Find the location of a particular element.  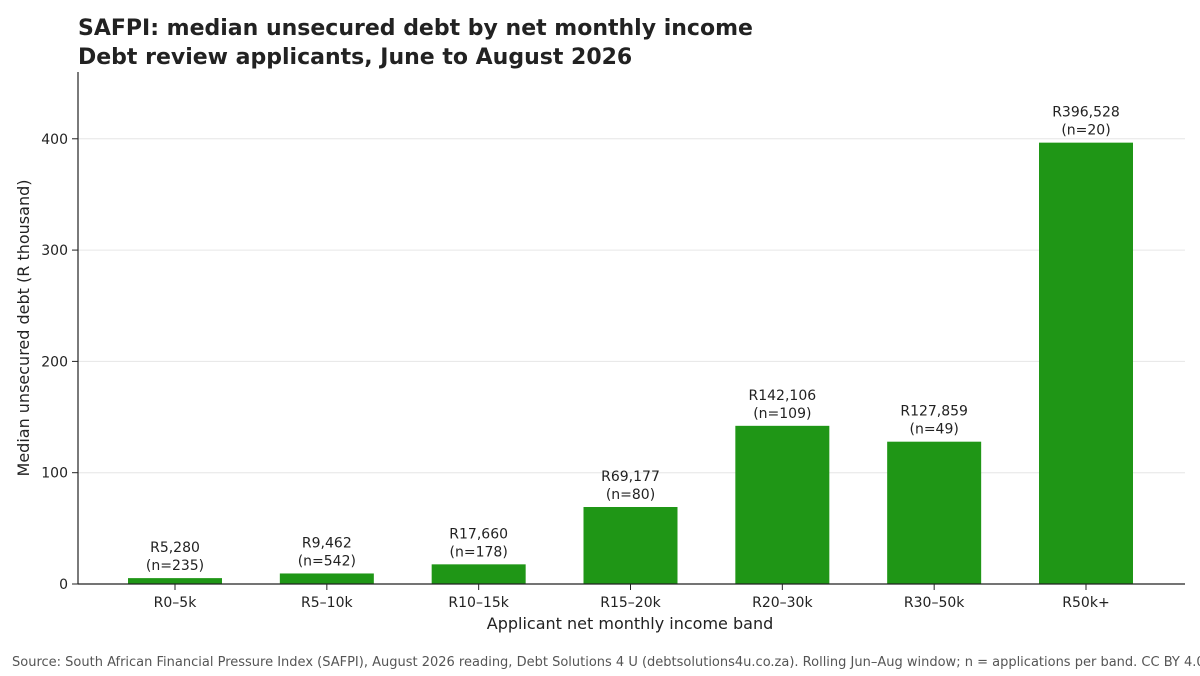

y-axis-label: Median unsecured debt (R thousand) is located at coordinates (23, 328).